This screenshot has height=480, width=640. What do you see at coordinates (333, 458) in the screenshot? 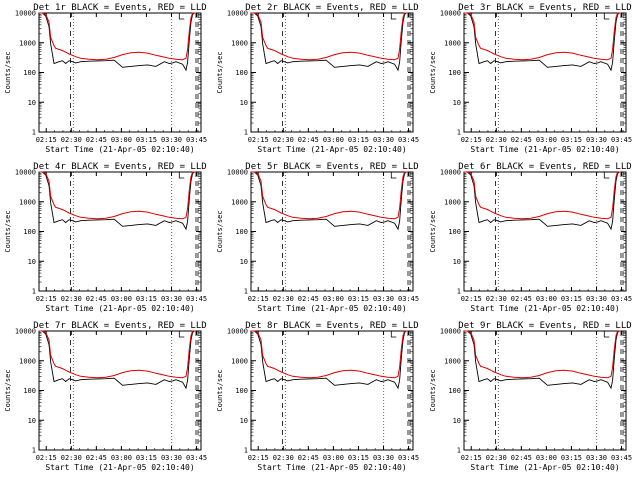
I see `panel-8-xtick-label: 03:00` at bounding box center [333, 458].